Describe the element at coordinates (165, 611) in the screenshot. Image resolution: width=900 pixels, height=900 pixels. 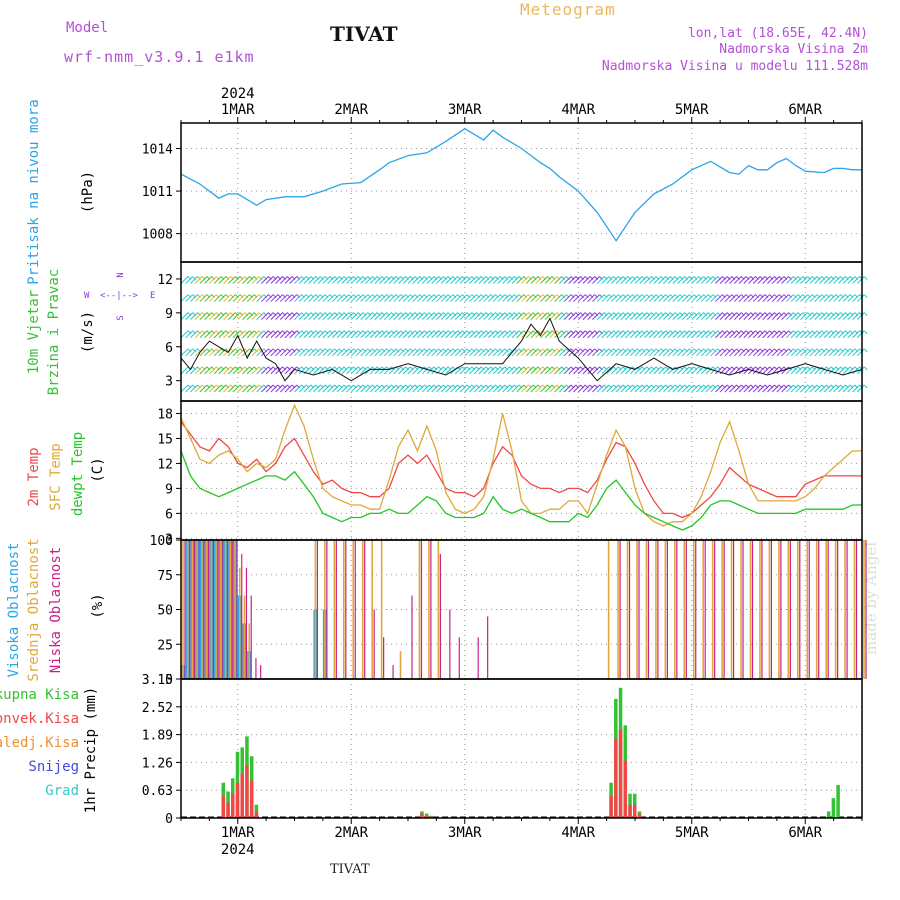
I see `y-tick-label: 50` at that location.